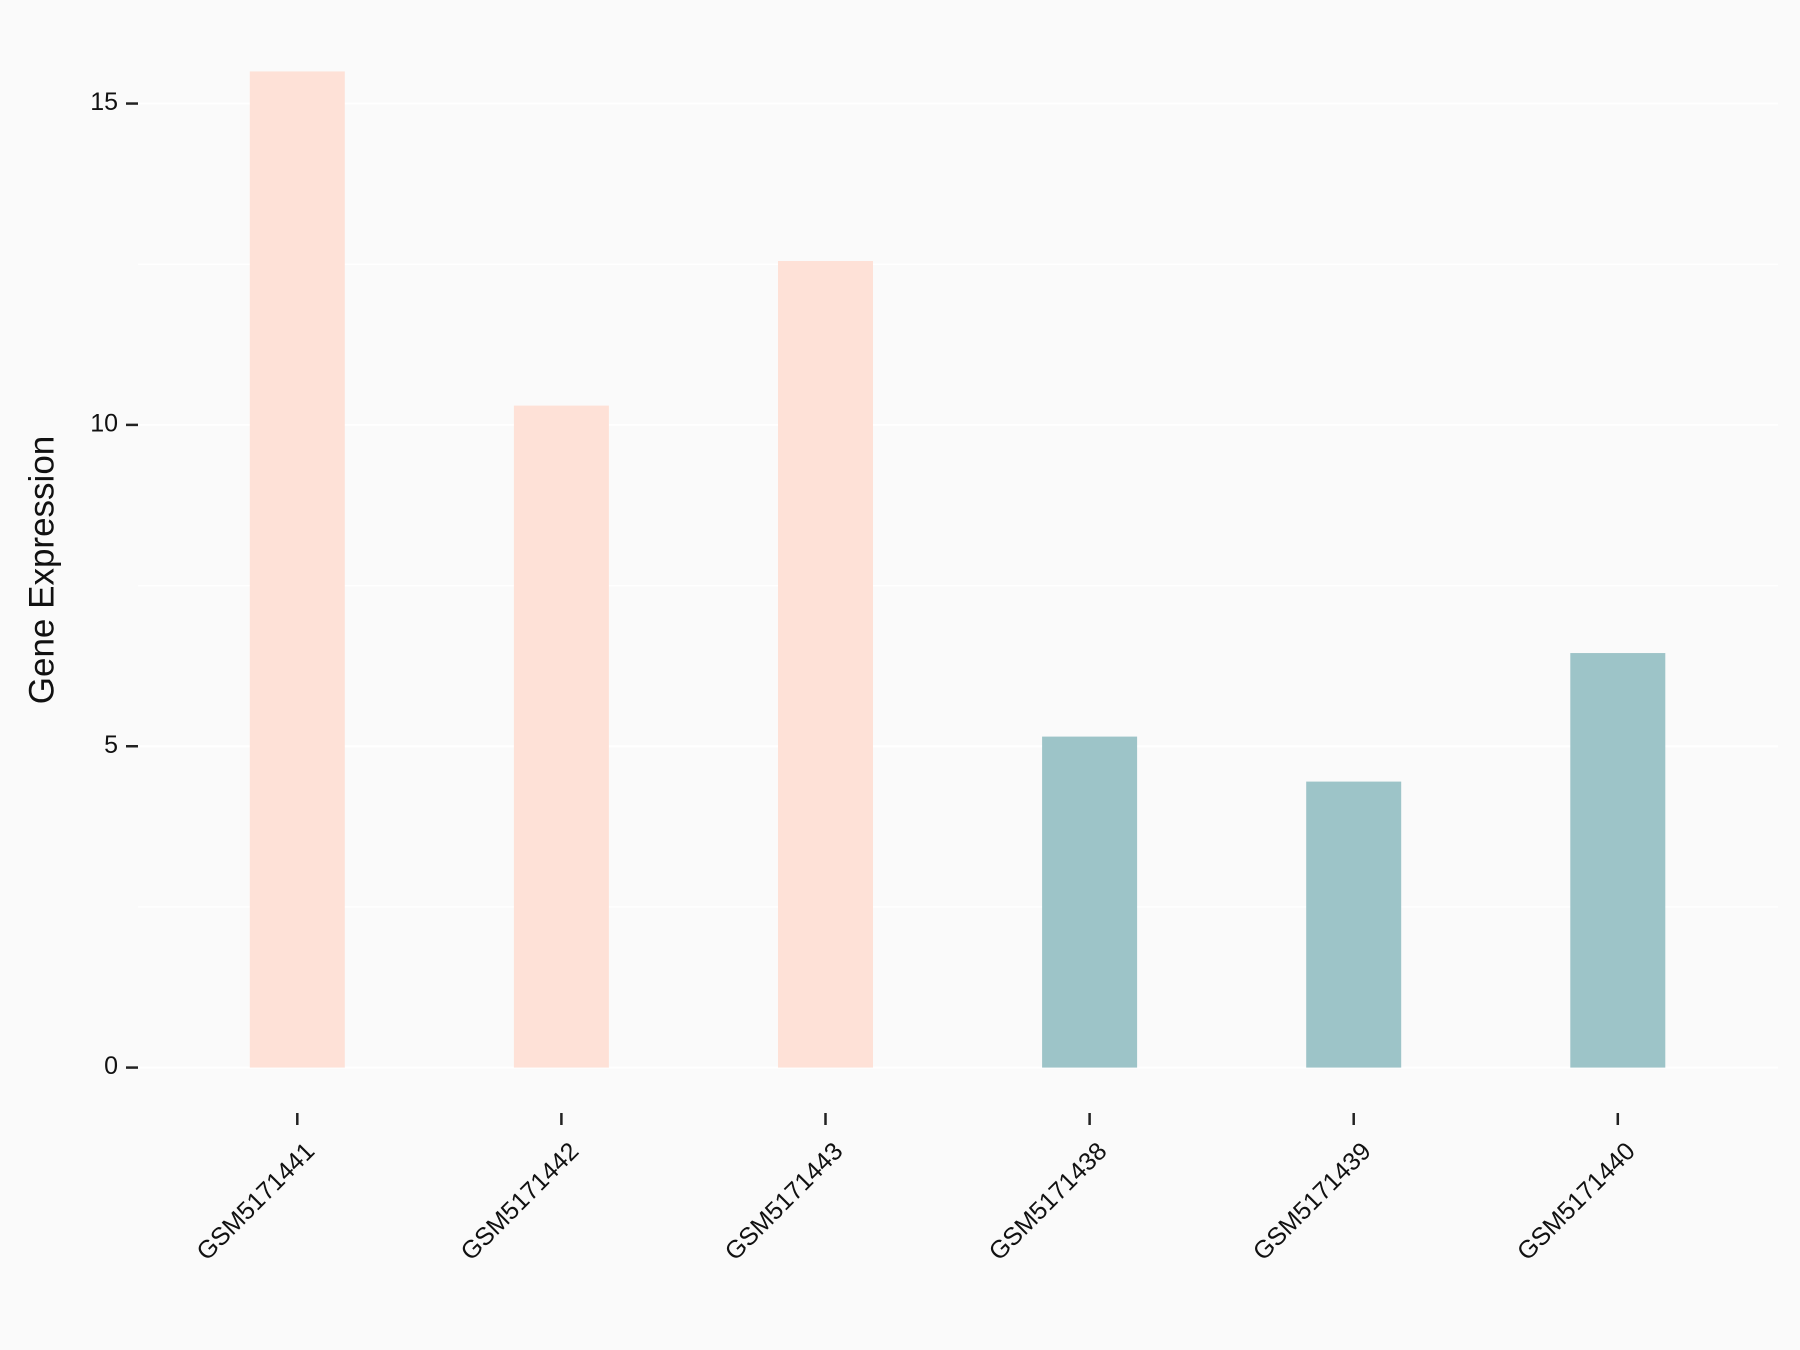 The image size is (1800, 1350). Describe the element at coordinates (104, 102) in the screenshot. I see `y-tick-label: 15` at that location.